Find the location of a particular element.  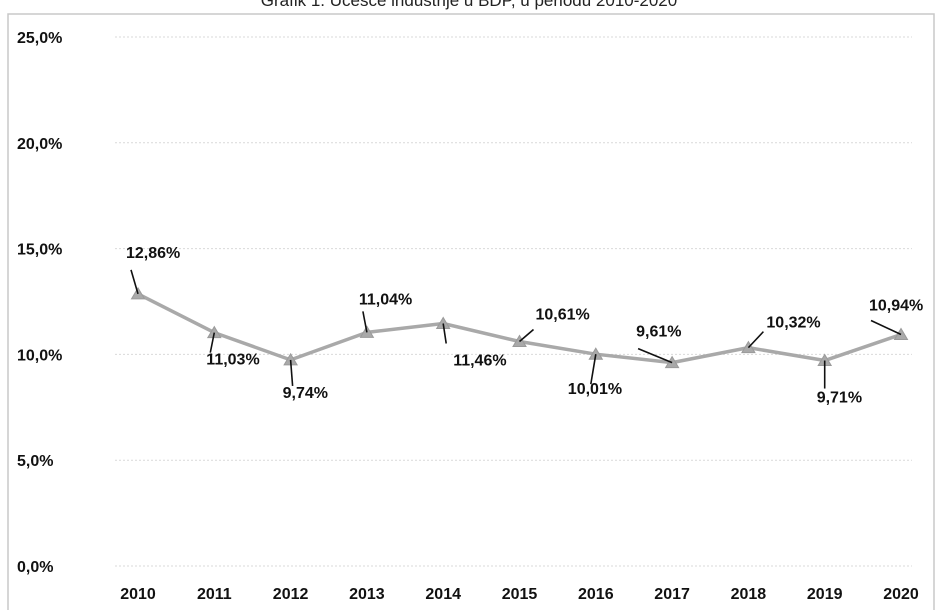

y-tick-label: 5,0% is located at coordinates (35, 461).